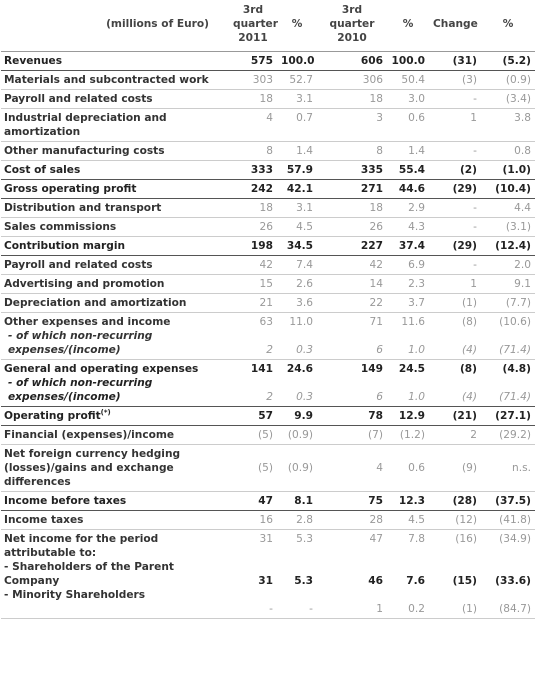  Describe the element at coordinates (469, 322) in the screenshot. I see `change-value: (8)` at that location.